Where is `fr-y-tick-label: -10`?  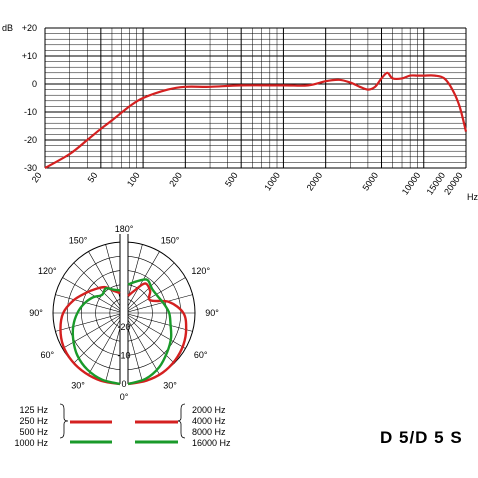
fr-y-tick-label: -10 is located at coordinates (30, 112).